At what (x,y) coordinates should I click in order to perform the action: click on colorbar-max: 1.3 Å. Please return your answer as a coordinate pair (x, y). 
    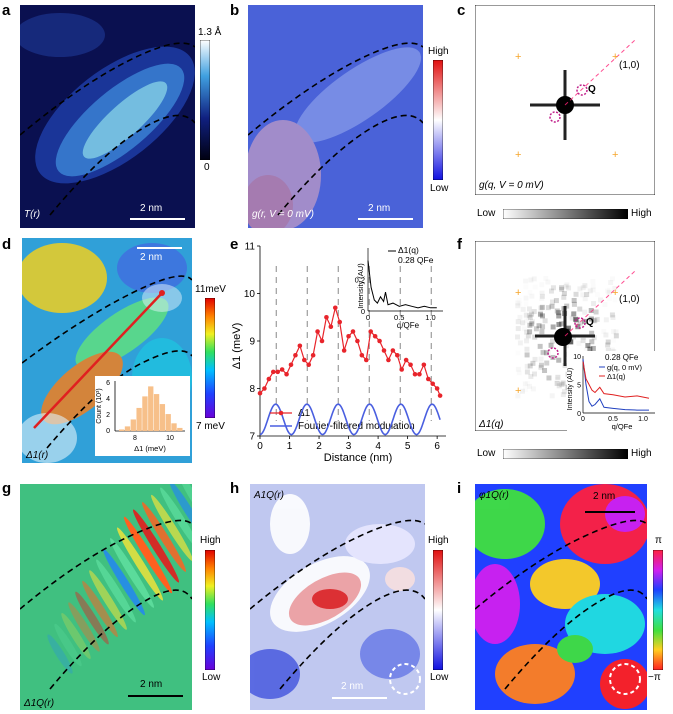
    Looking at the image, I should click on (210, 32).